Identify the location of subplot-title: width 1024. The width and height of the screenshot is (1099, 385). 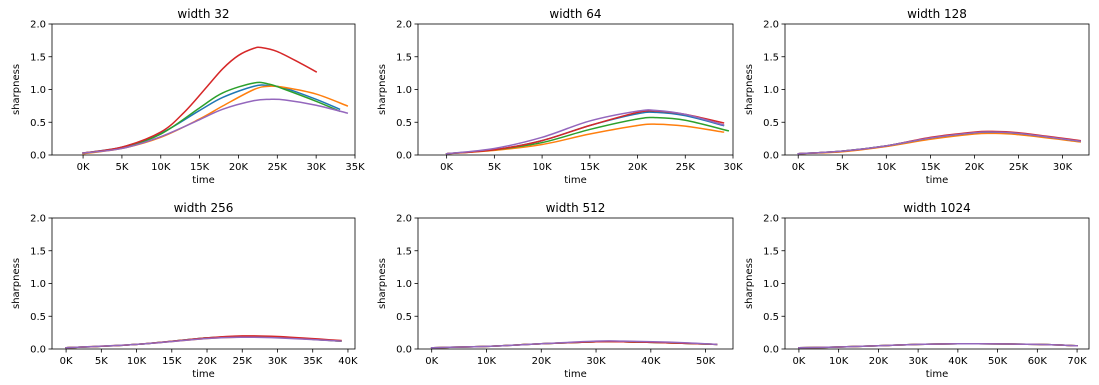
(936, 208).